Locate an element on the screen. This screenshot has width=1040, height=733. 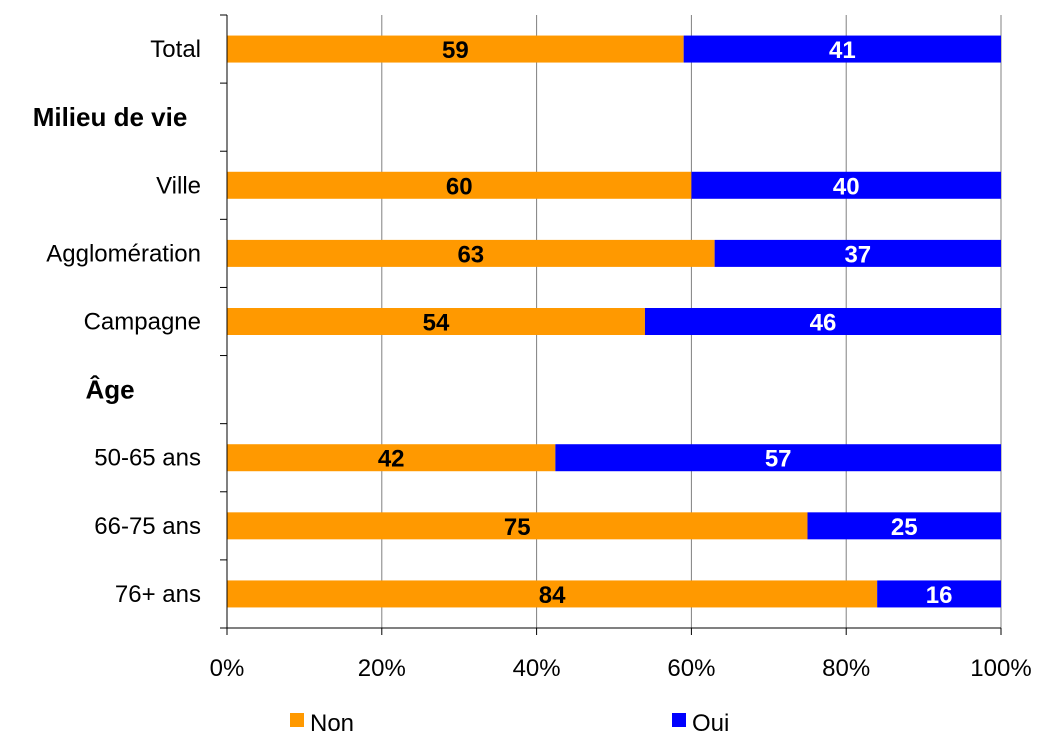
x-tick-label: 80% is located at coordinates (846, 668).